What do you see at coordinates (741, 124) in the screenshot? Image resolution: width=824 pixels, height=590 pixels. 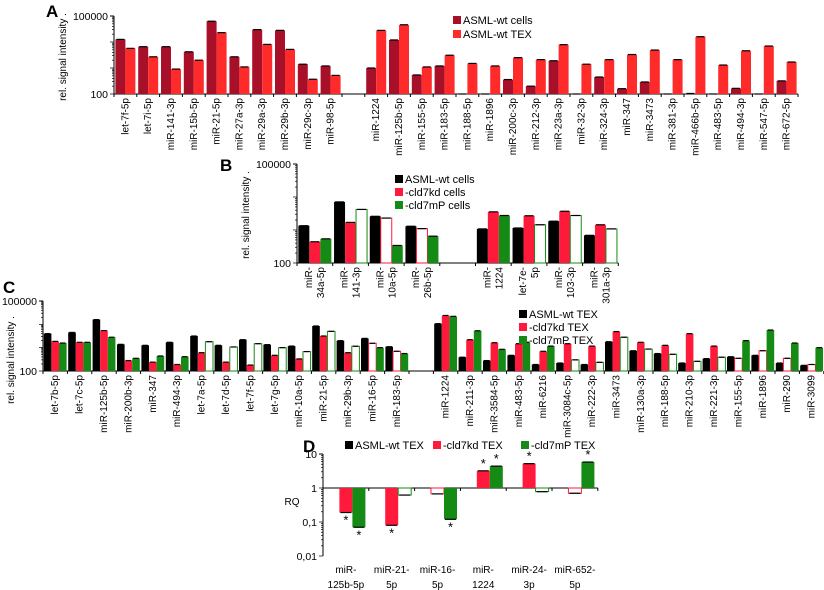 I see `x-tick-label-line: miR-494-3p` at bounding box center [741, 124].